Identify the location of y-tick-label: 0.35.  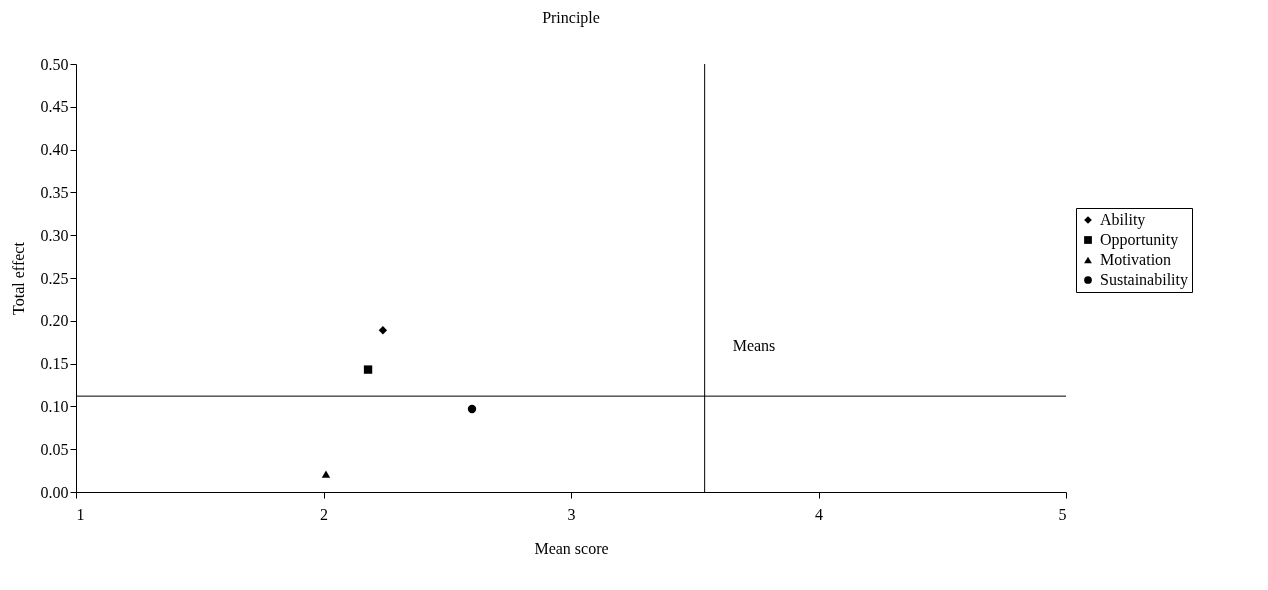
(54, 192).